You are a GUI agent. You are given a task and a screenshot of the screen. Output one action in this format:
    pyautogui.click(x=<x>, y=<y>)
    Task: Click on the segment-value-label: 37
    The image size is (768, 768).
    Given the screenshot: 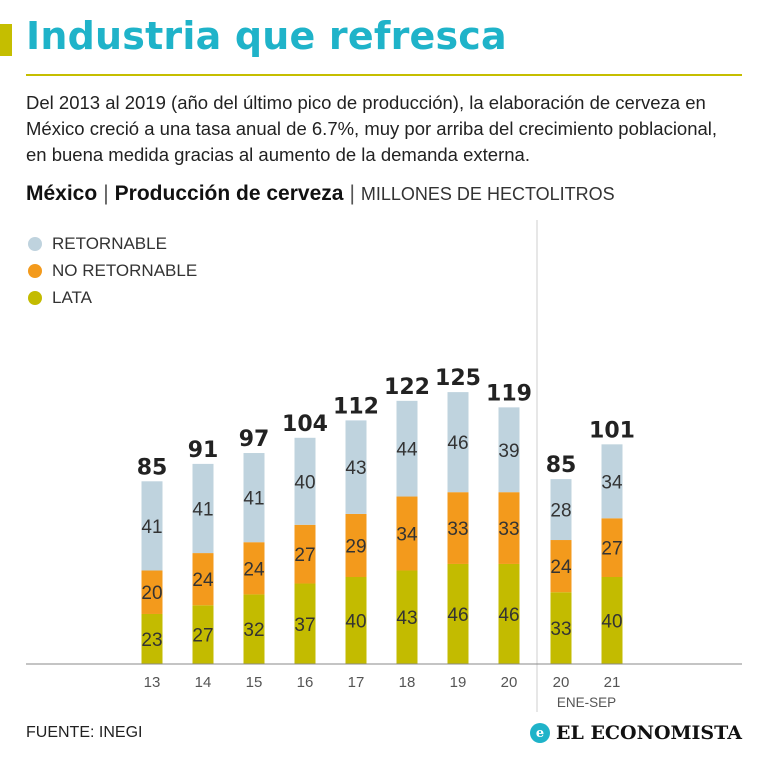 What is the action you would take?
    pyautogui.click(x=304, y=625)
    